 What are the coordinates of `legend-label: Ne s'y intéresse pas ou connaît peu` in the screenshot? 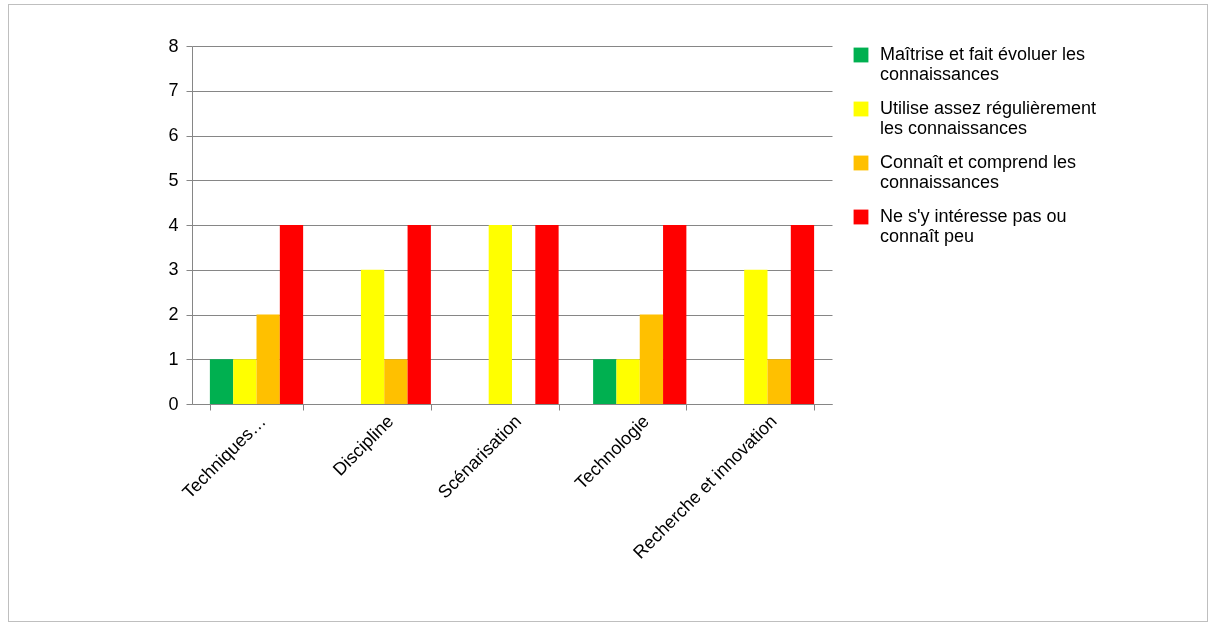 It's located at (973, 226).